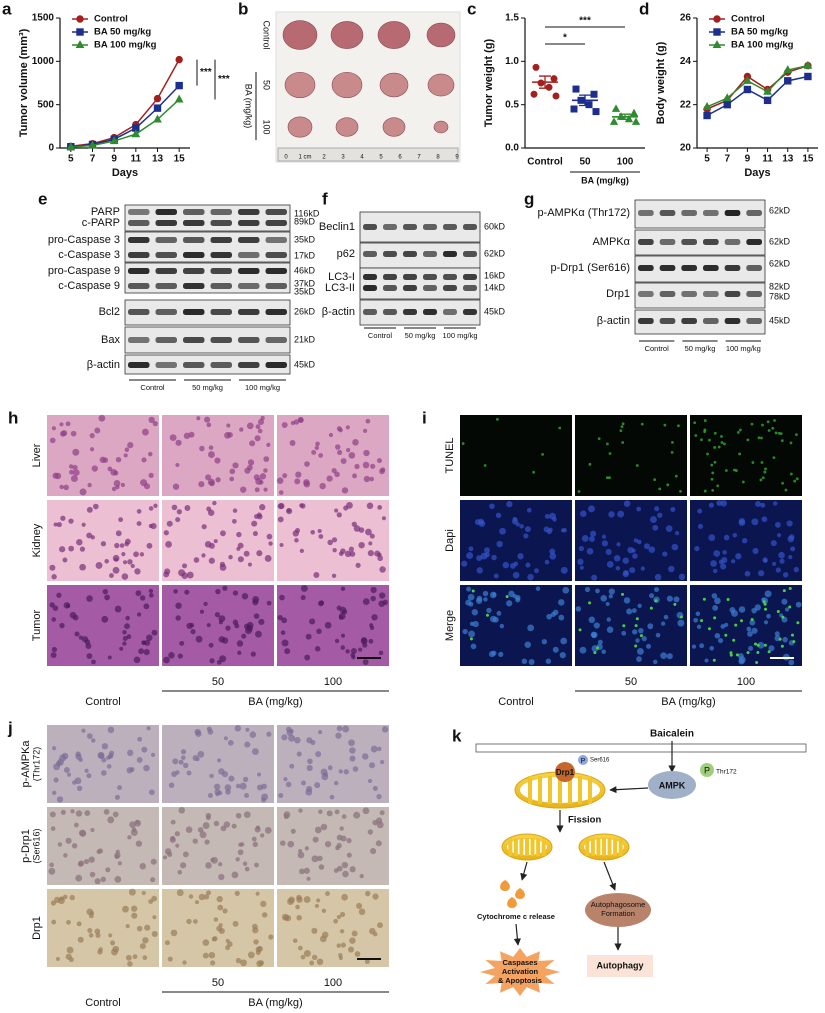  I want to click on data-point, so click(136, 133).